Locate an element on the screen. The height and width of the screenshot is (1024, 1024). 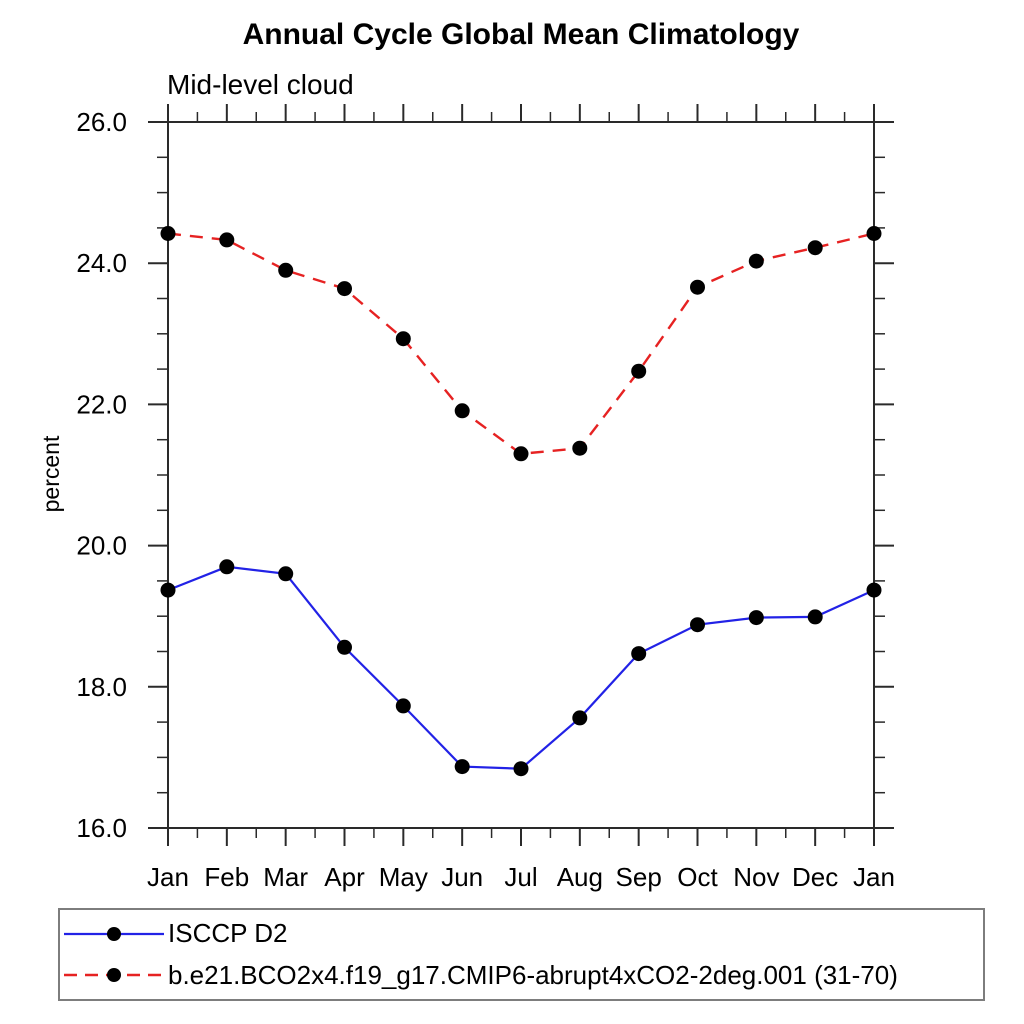
y-tick-label: 18.0 is located at coordinates (101, 687).